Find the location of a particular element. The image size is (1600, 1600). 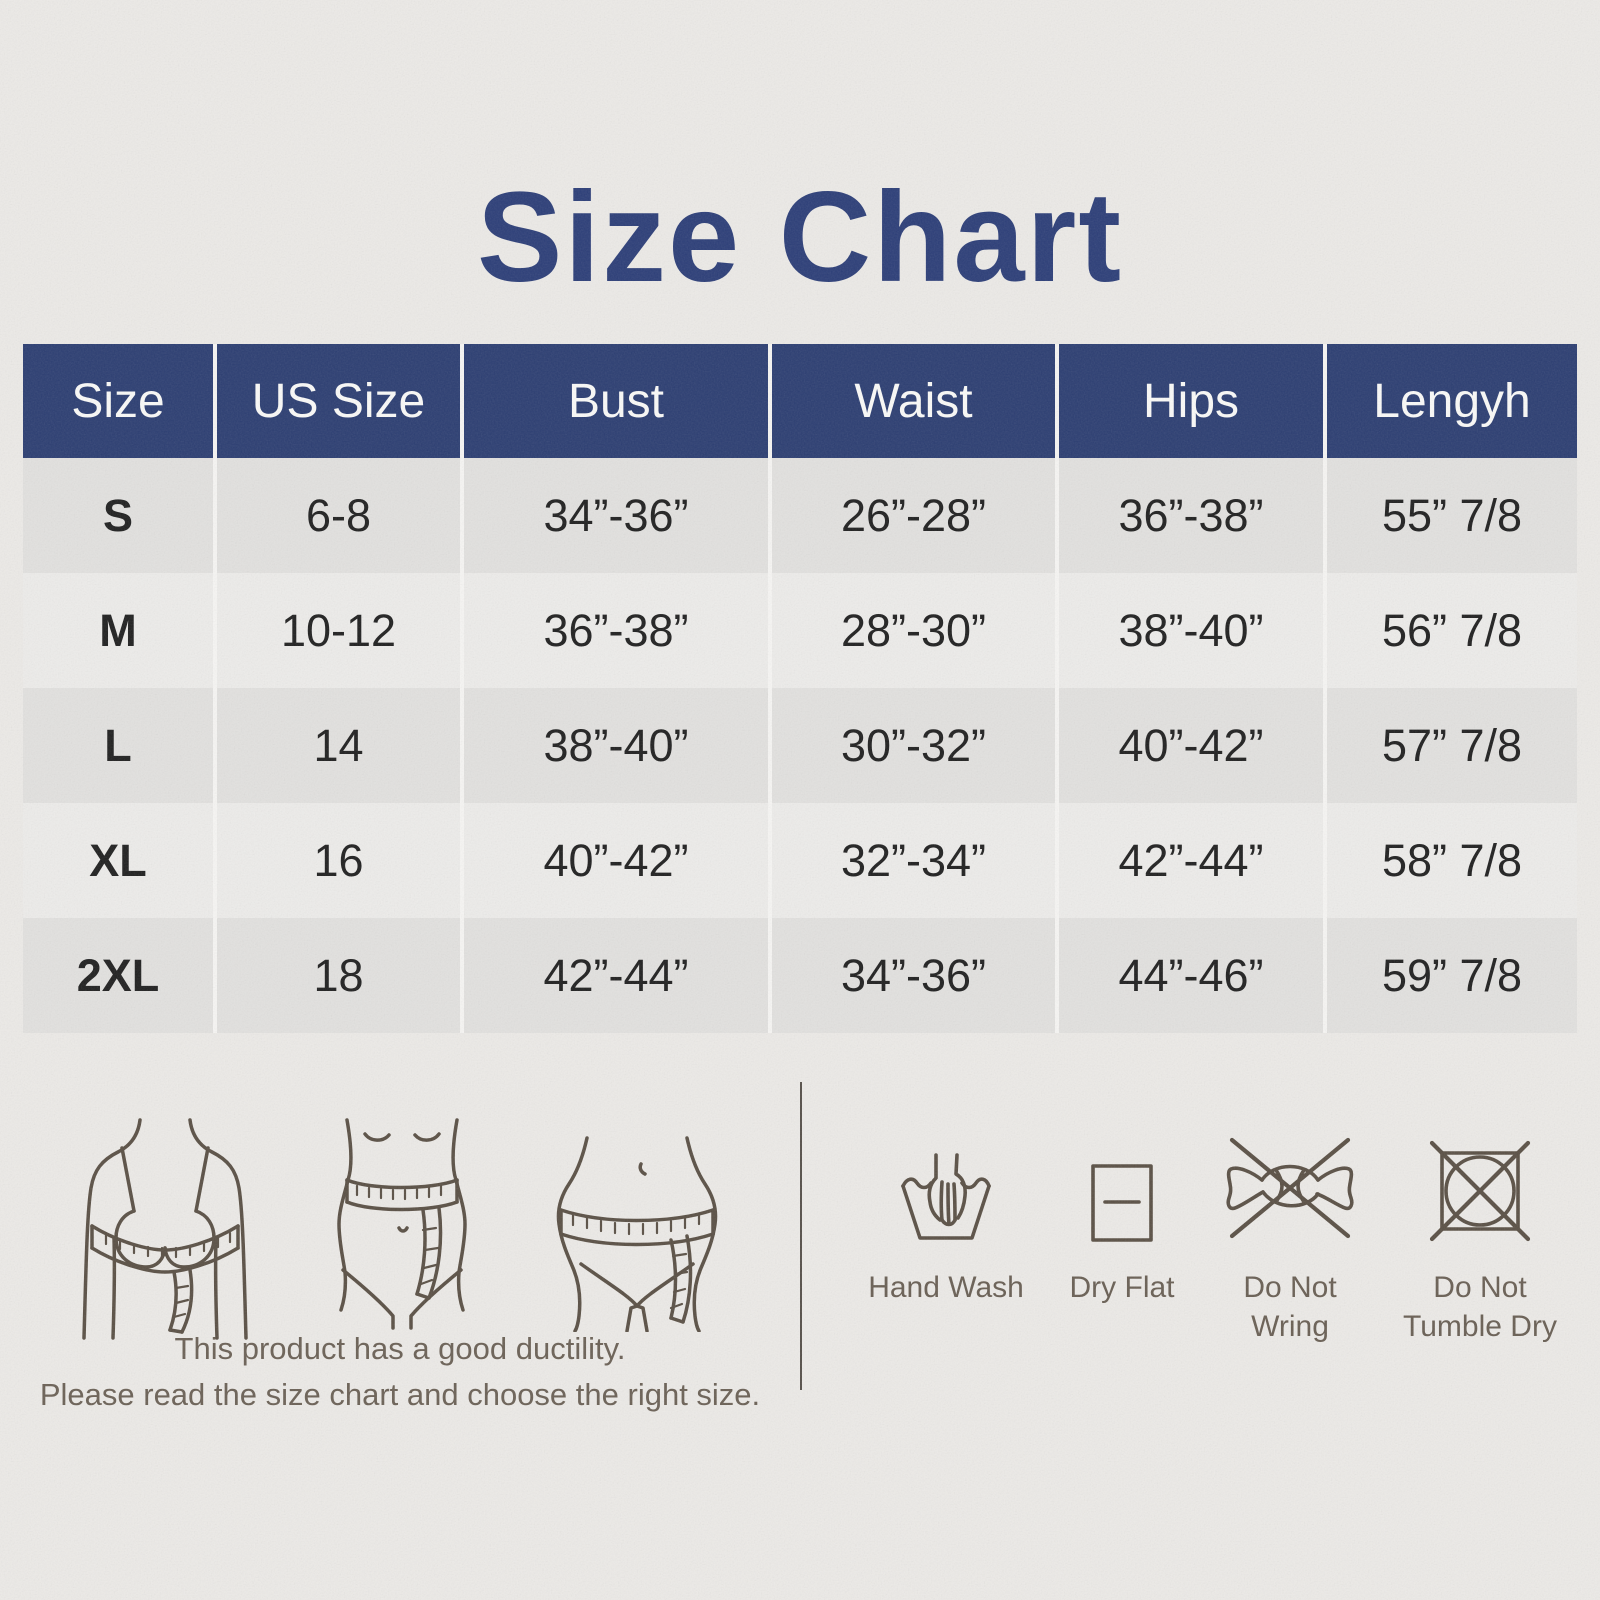

bust-cell: 36”-38” is located at coordinates (614, 630).